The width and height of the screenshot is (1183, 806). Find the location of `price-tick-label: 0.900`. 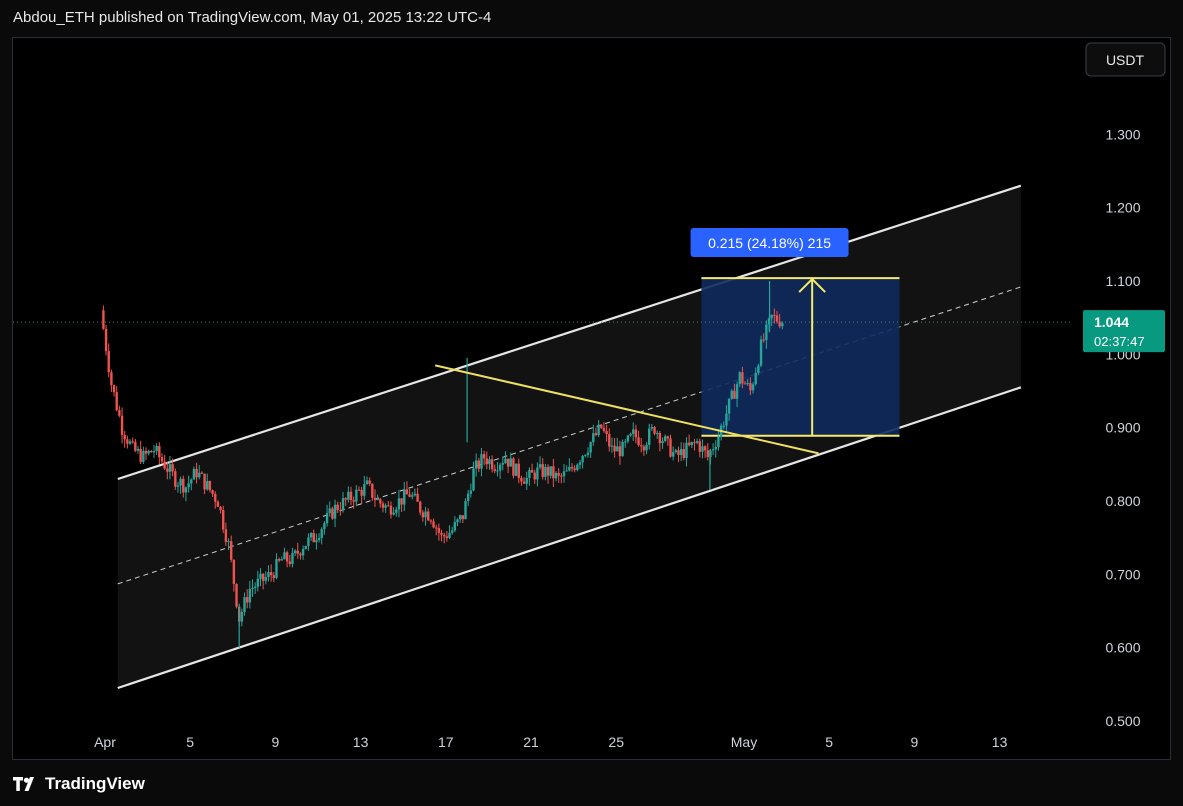

price-tick-label: 0.900 is located at coordinates (1122, 428).